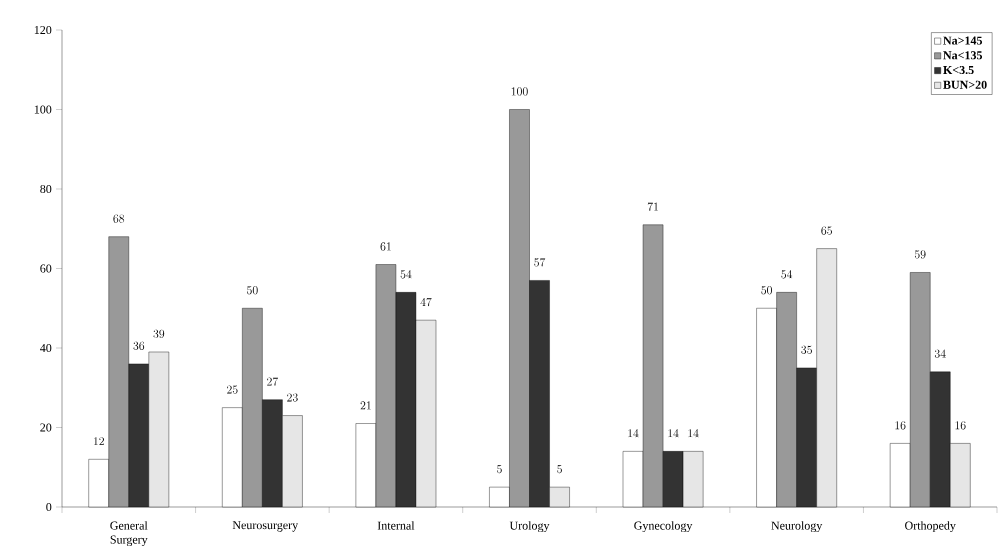 Image resolution: width=1002 pixels, height=558 pixels. What do you see at coordinates (46, 189) in the screenshot?
I see `y-tick-label: 80` at bounding box center [46, 189].